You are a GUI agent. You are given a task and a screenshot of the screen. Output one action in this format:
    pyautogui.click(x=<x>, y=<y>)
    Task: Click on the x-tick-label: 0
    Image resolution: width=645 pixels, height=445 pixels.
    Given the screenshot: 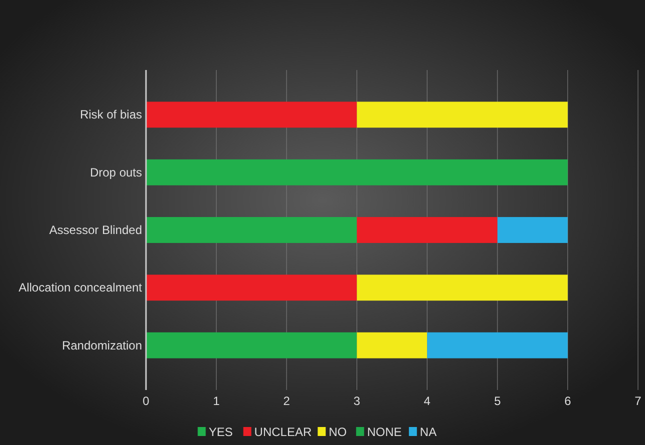 What is the action you would take?
    pyautogui.click(x=146, y=401)
    